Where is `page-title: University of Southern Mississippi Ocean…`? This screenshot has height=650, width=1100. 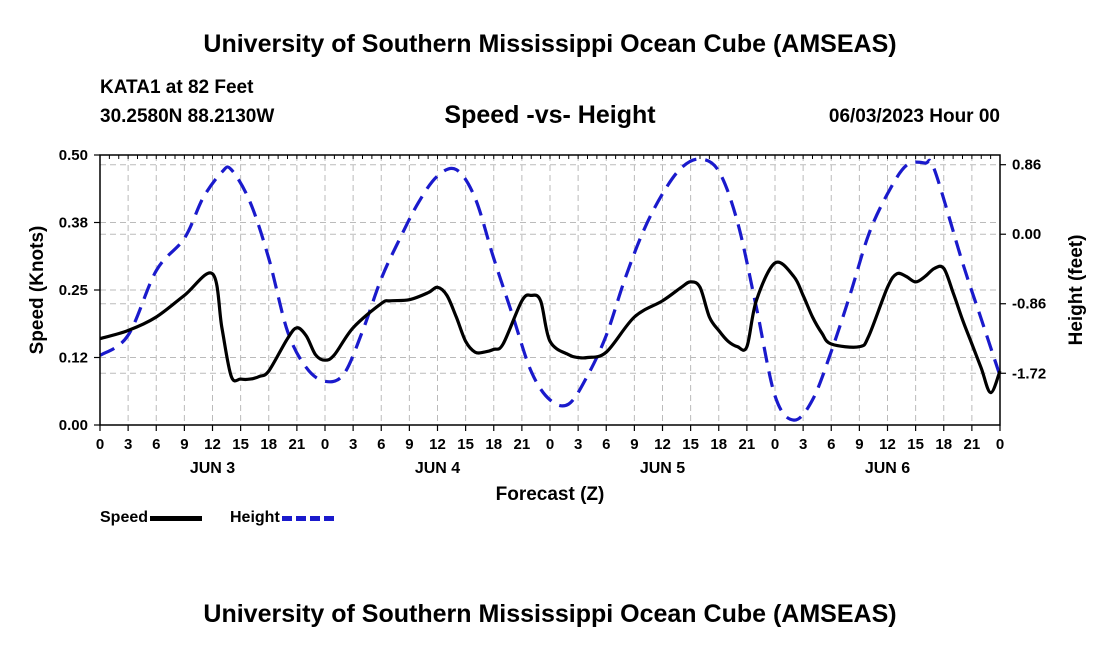
page-title: University of Southern Mississippi Ocean… is located at coordinates (550, 44).